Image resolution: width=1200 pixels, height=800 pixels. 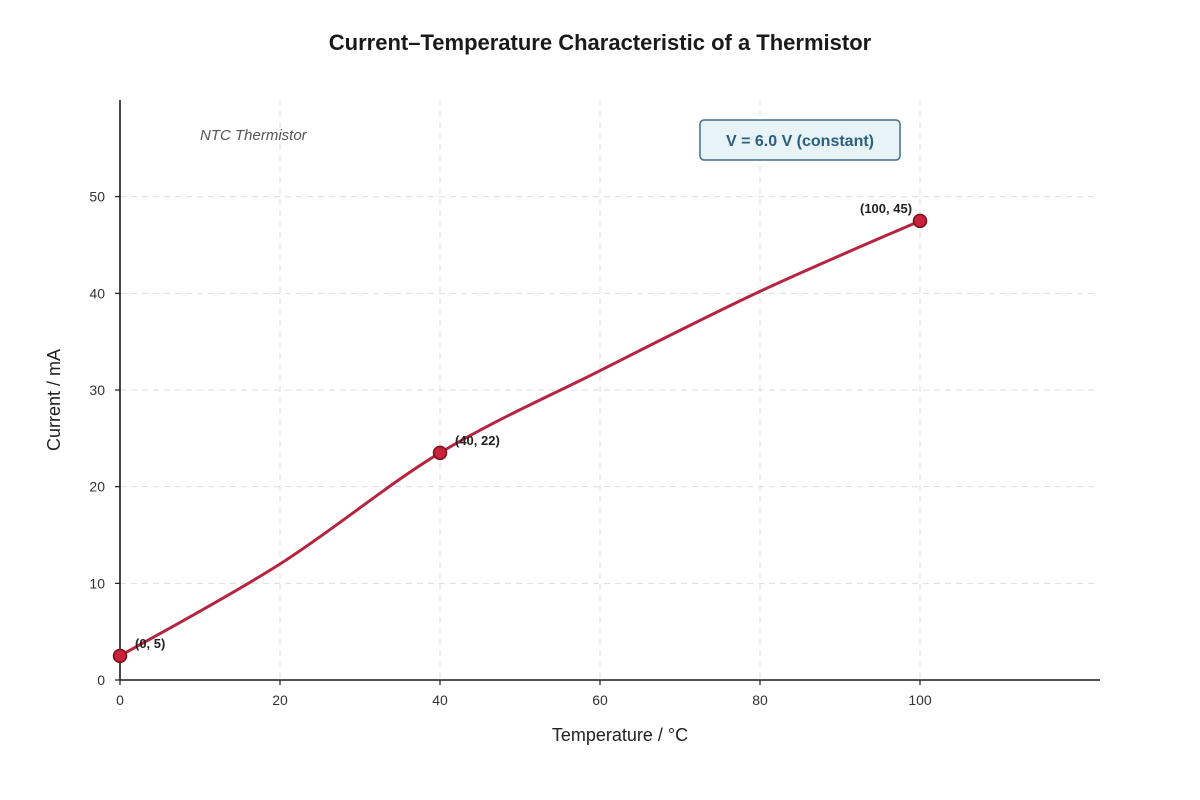 I want to click on x-tick-label-0: 0, so click(x=120, y=700).